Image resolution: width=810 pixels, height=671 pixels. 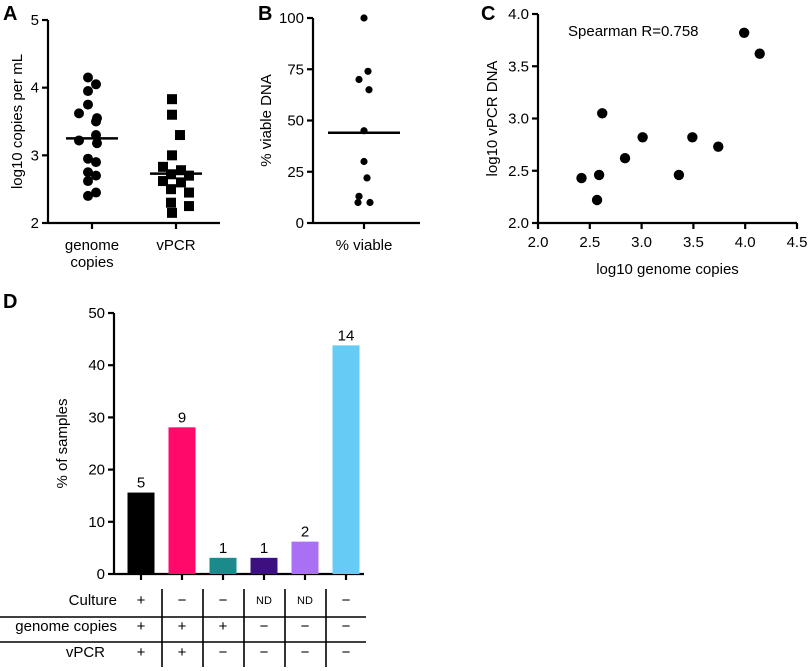 I want to click on y-tick-label: 2, so click(x=35, y=223).